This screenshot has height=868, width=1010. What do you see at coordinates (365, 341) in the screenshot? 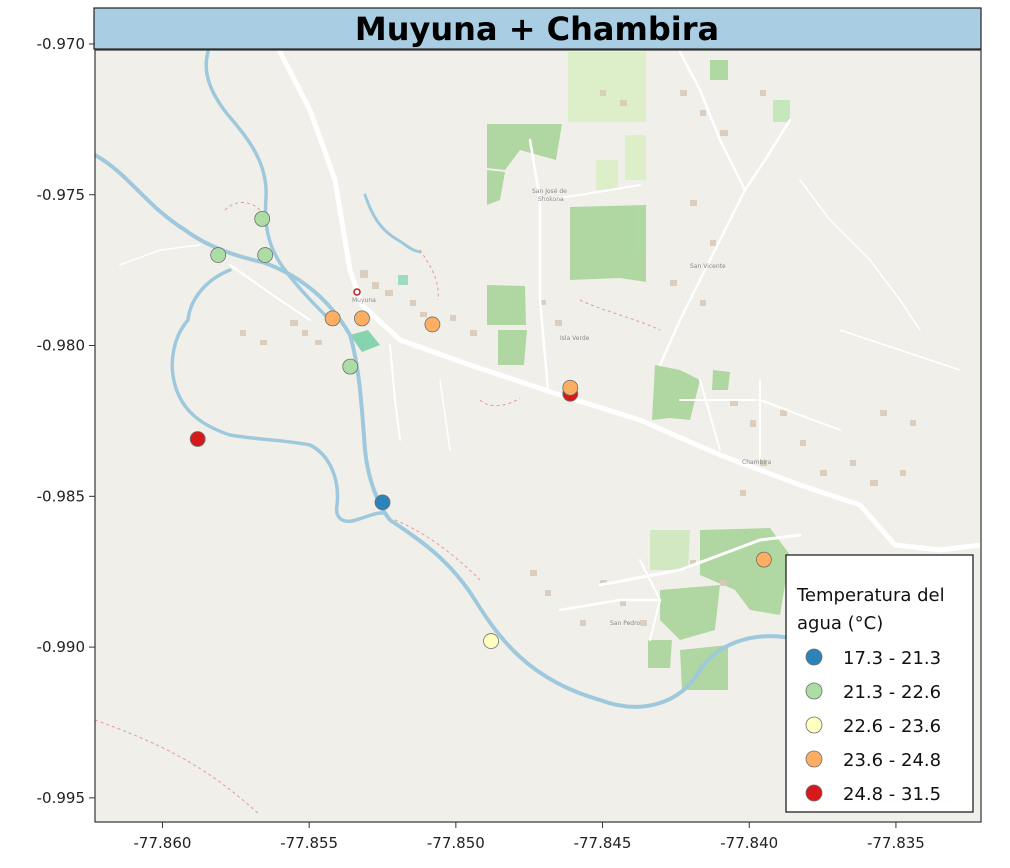
I see `plaza` at bounding box center [365, 341].